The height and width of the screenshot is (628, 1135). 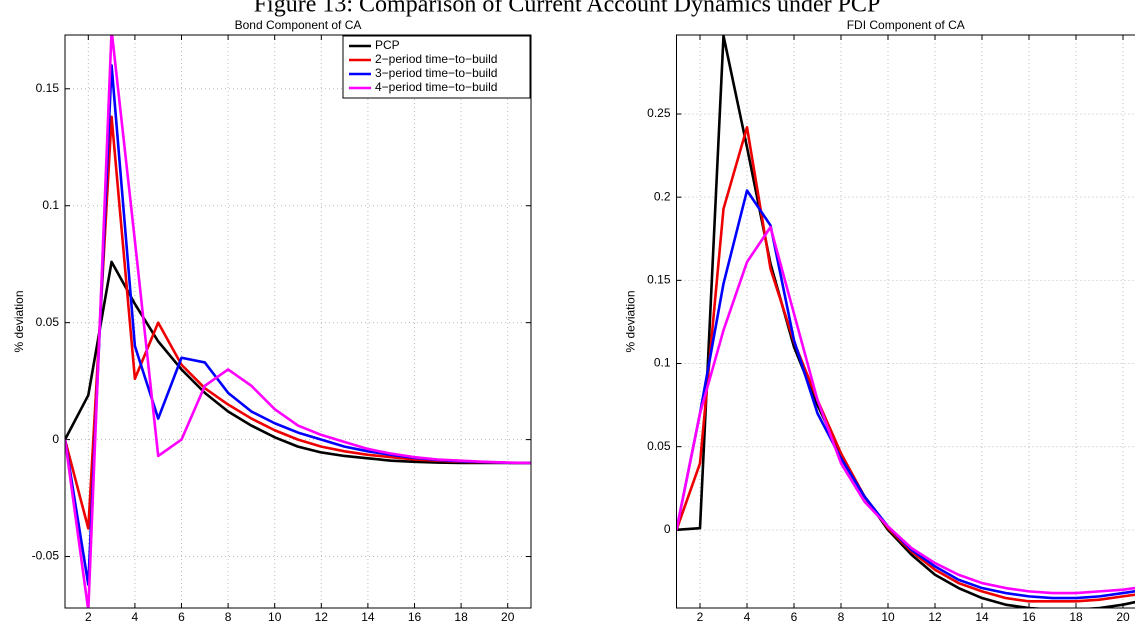 What do you see at coordinates (662, 196) in the screenshot?
I see `y-tick-label: 0.2` at bounding box center [662, 196].